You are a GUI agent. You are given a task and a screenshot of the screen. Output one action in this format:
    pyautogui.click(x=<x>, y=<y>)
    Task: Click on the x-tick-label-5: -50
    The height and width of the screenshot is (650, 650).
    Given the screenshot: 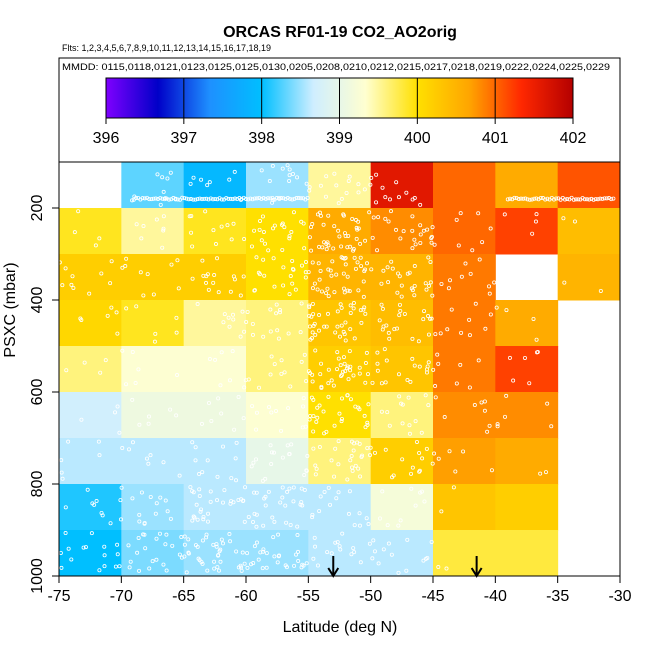 What is the action you would take?
    pyautogui.click(x=370, y=596)
    